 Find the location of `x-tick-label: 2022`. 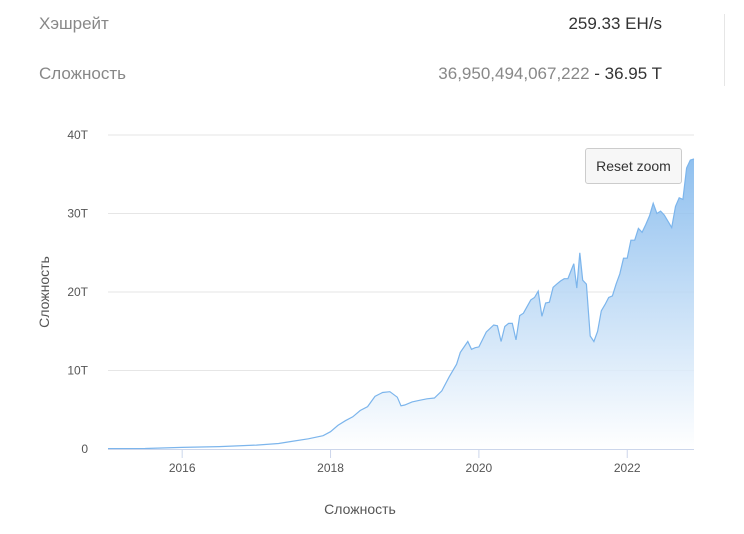

x-tick-label: 2022 is located at coordinates (627, 468).